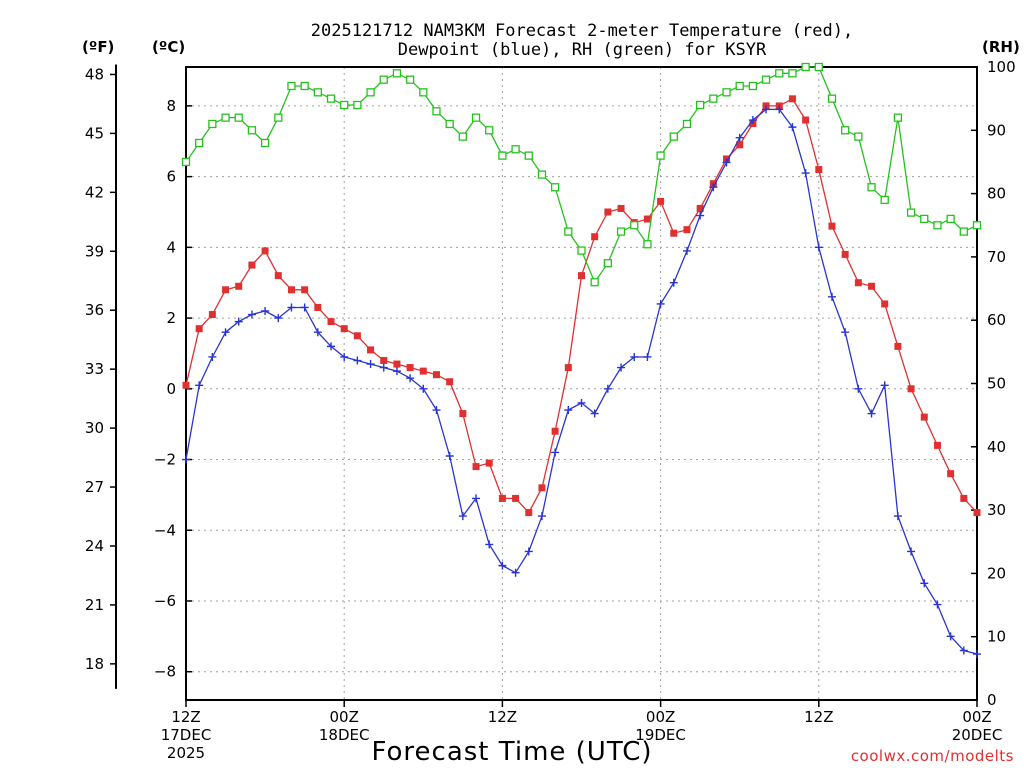 The height and width of the screenshot is (768, 1024). What do you see at coordinates (977, 735) in the screenshot?
I see `x-tick-label: 20DEC` at bounding box center [977, 735].